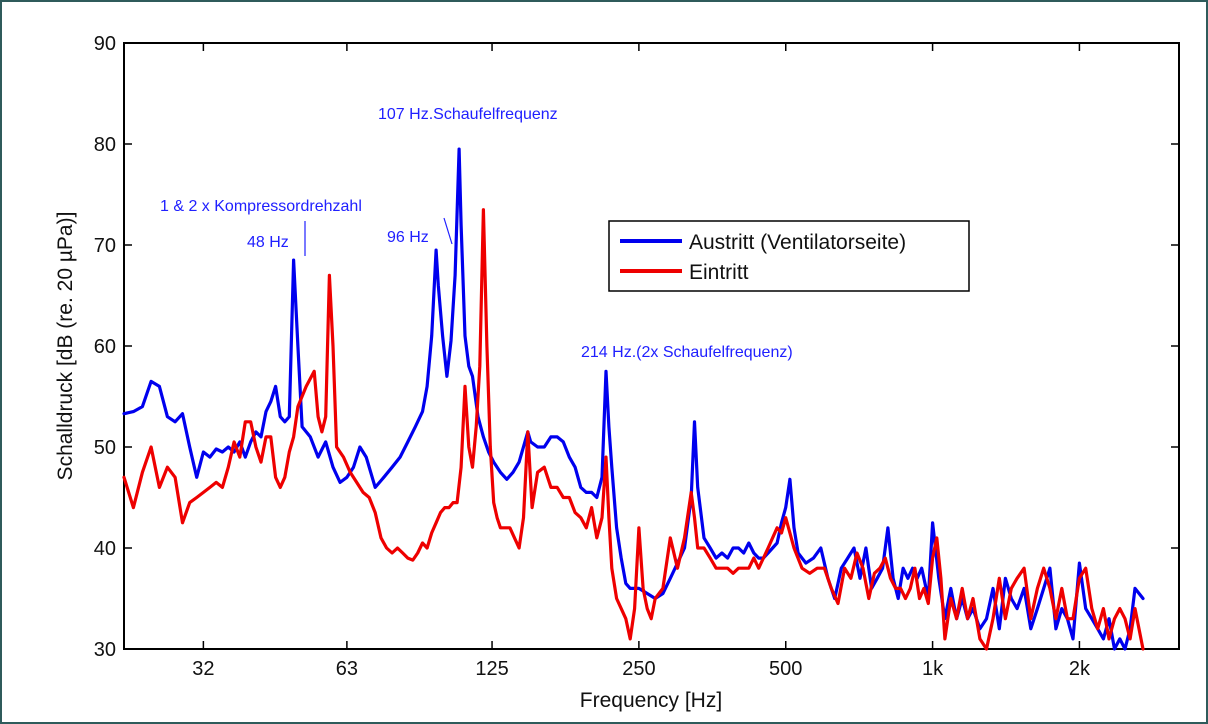  What do you see at coordinates (651, 700) in the screenshot?
I see `x-axis-label: Frequency [Hz]` at bounding box center [651, 700].